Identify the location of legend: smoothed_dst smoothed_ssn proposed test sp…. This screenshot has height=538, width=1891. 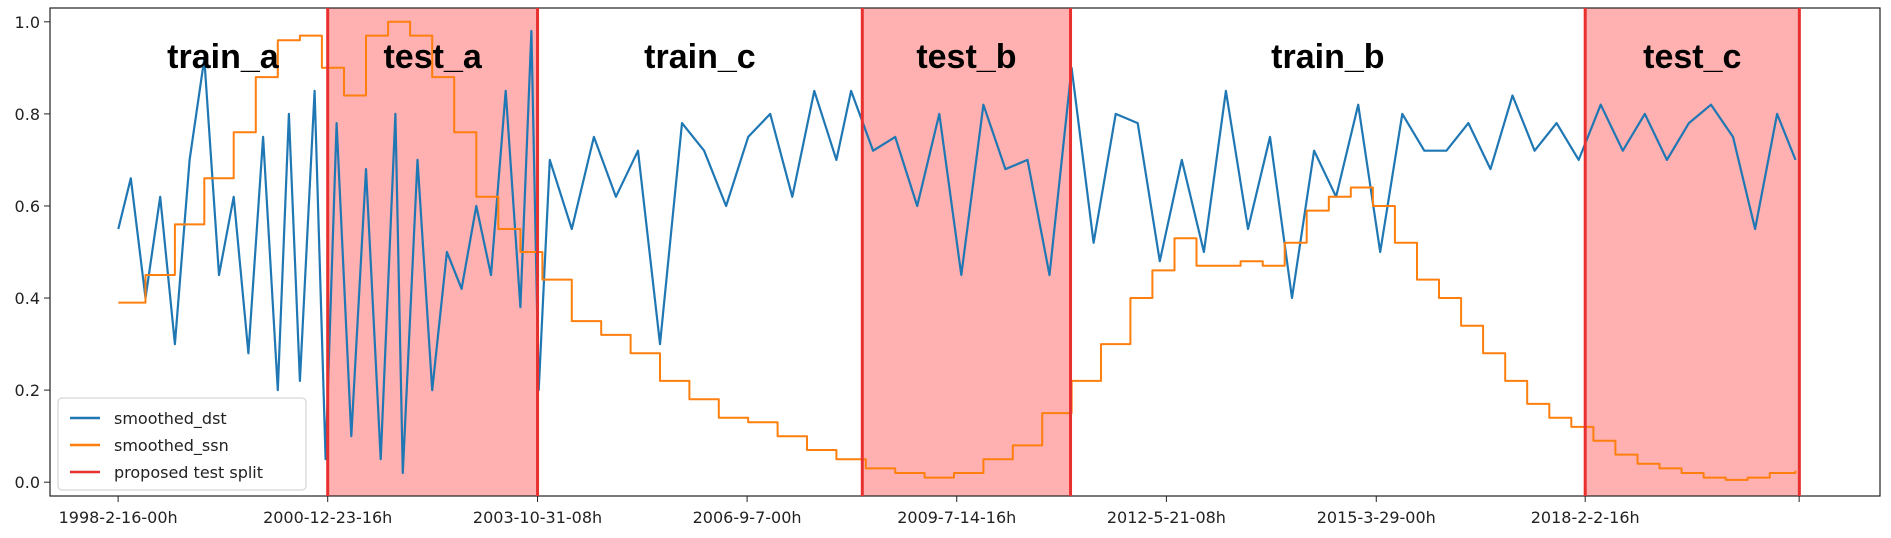
(182, 444).